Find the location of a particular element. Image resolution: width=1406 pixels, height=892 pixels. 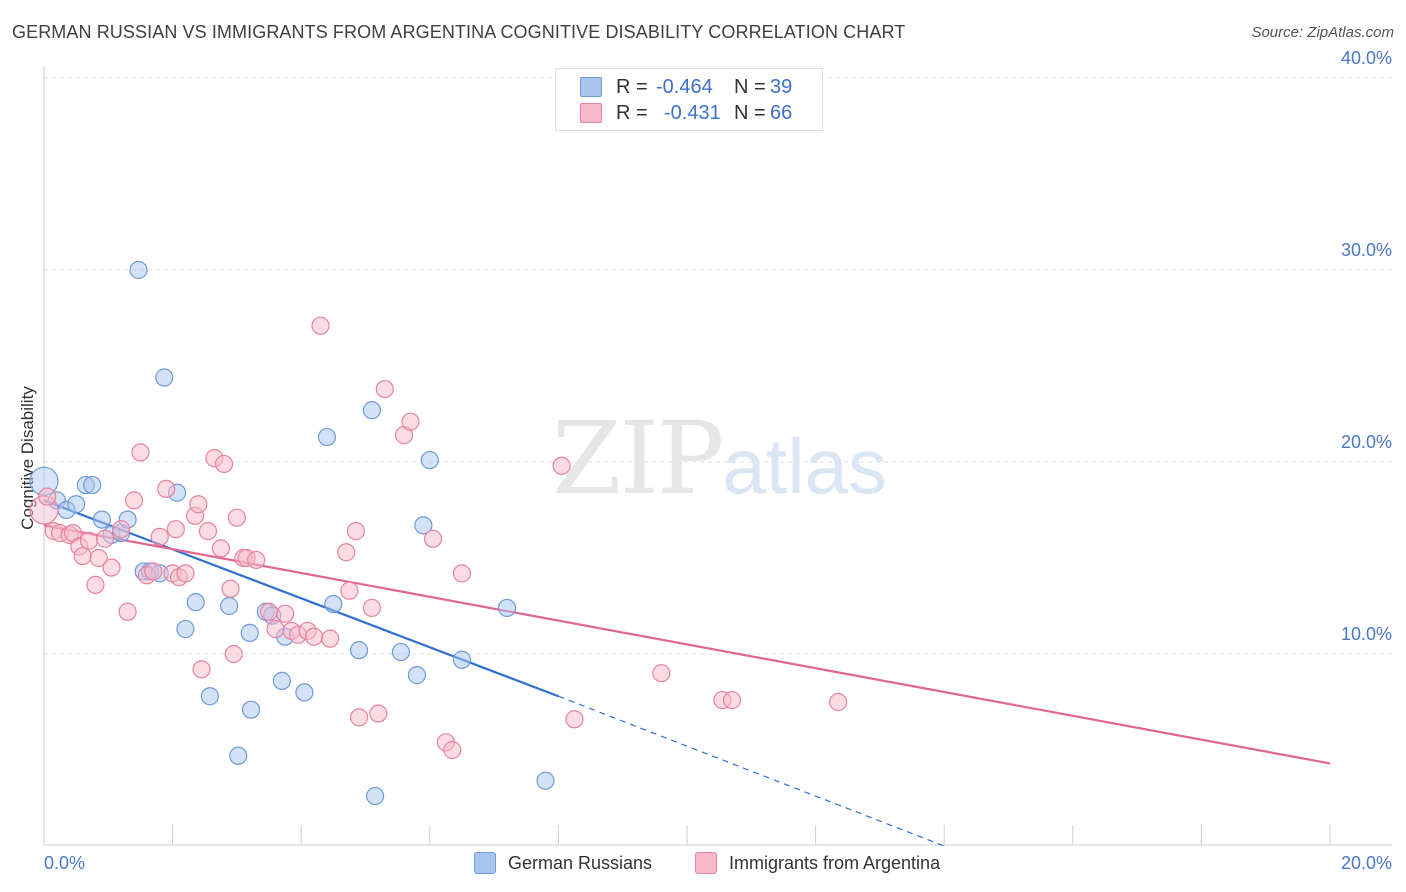

trend-line-german-russians-extension is located at coordinates (751, 771).